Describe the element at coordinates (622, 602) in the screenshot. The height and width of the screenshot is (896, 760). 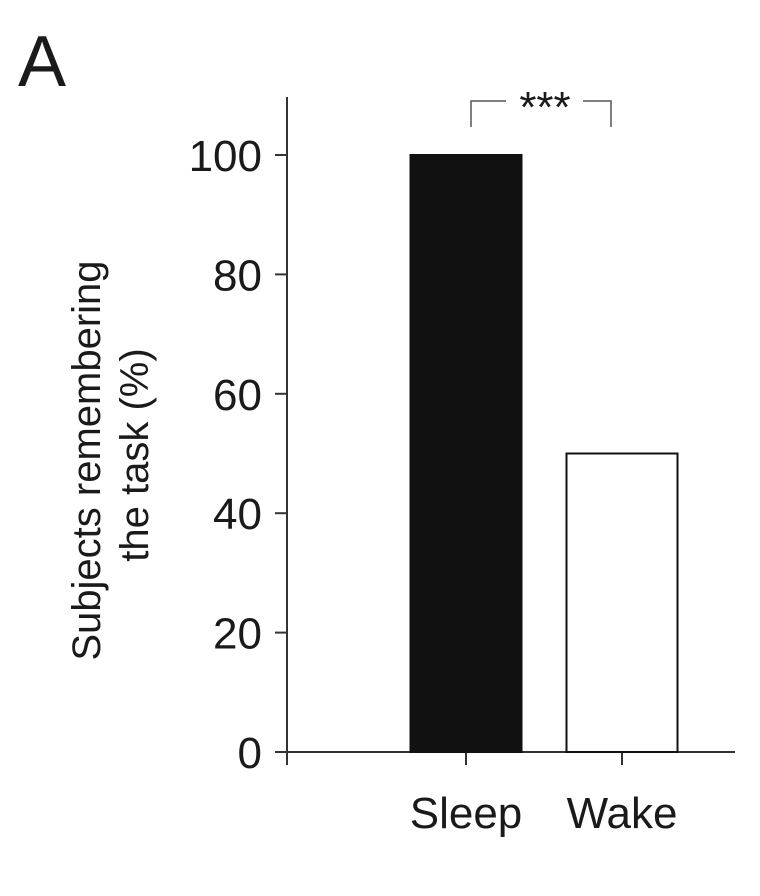
I see `bar-wake` at that location.